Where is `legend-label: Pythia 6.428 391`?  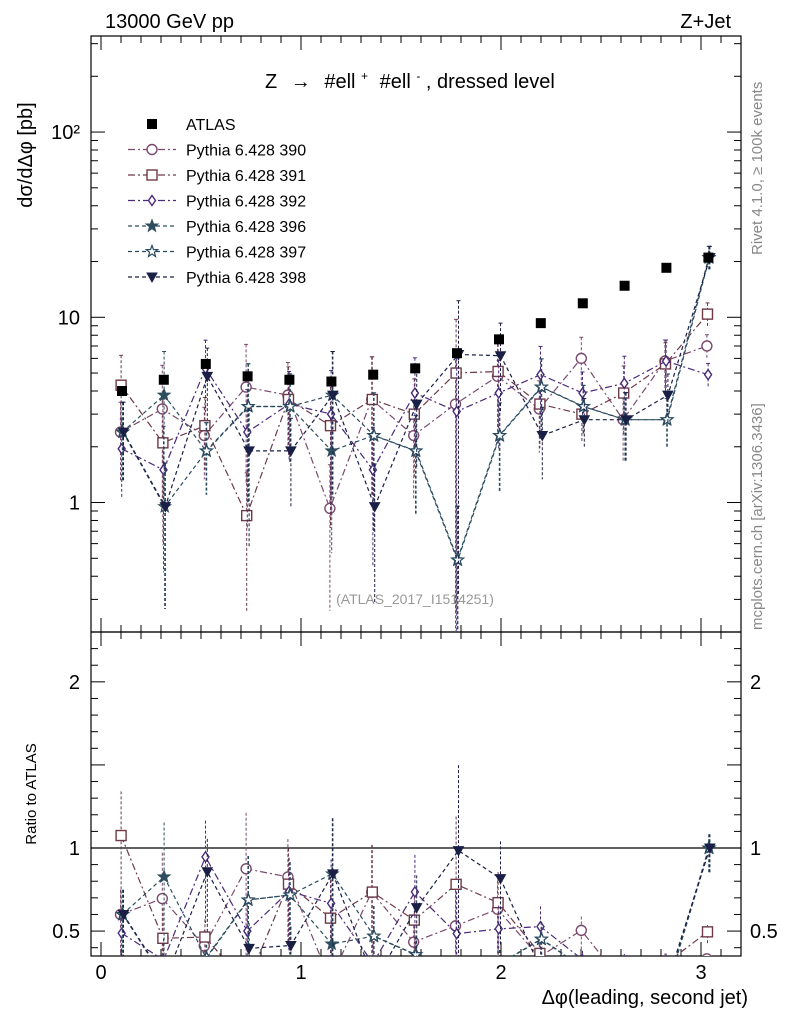 legend-label: Pythia 6.428 391 is located at coordinates (246, 176).